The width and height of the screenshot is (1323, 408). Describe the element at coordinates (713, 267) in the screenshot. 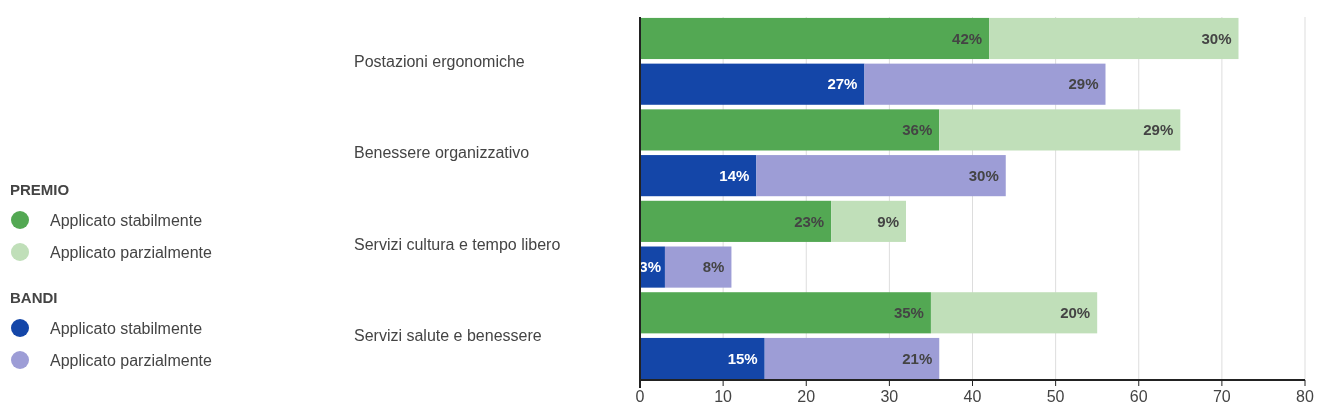

I see `data-label: 8%` at that location.